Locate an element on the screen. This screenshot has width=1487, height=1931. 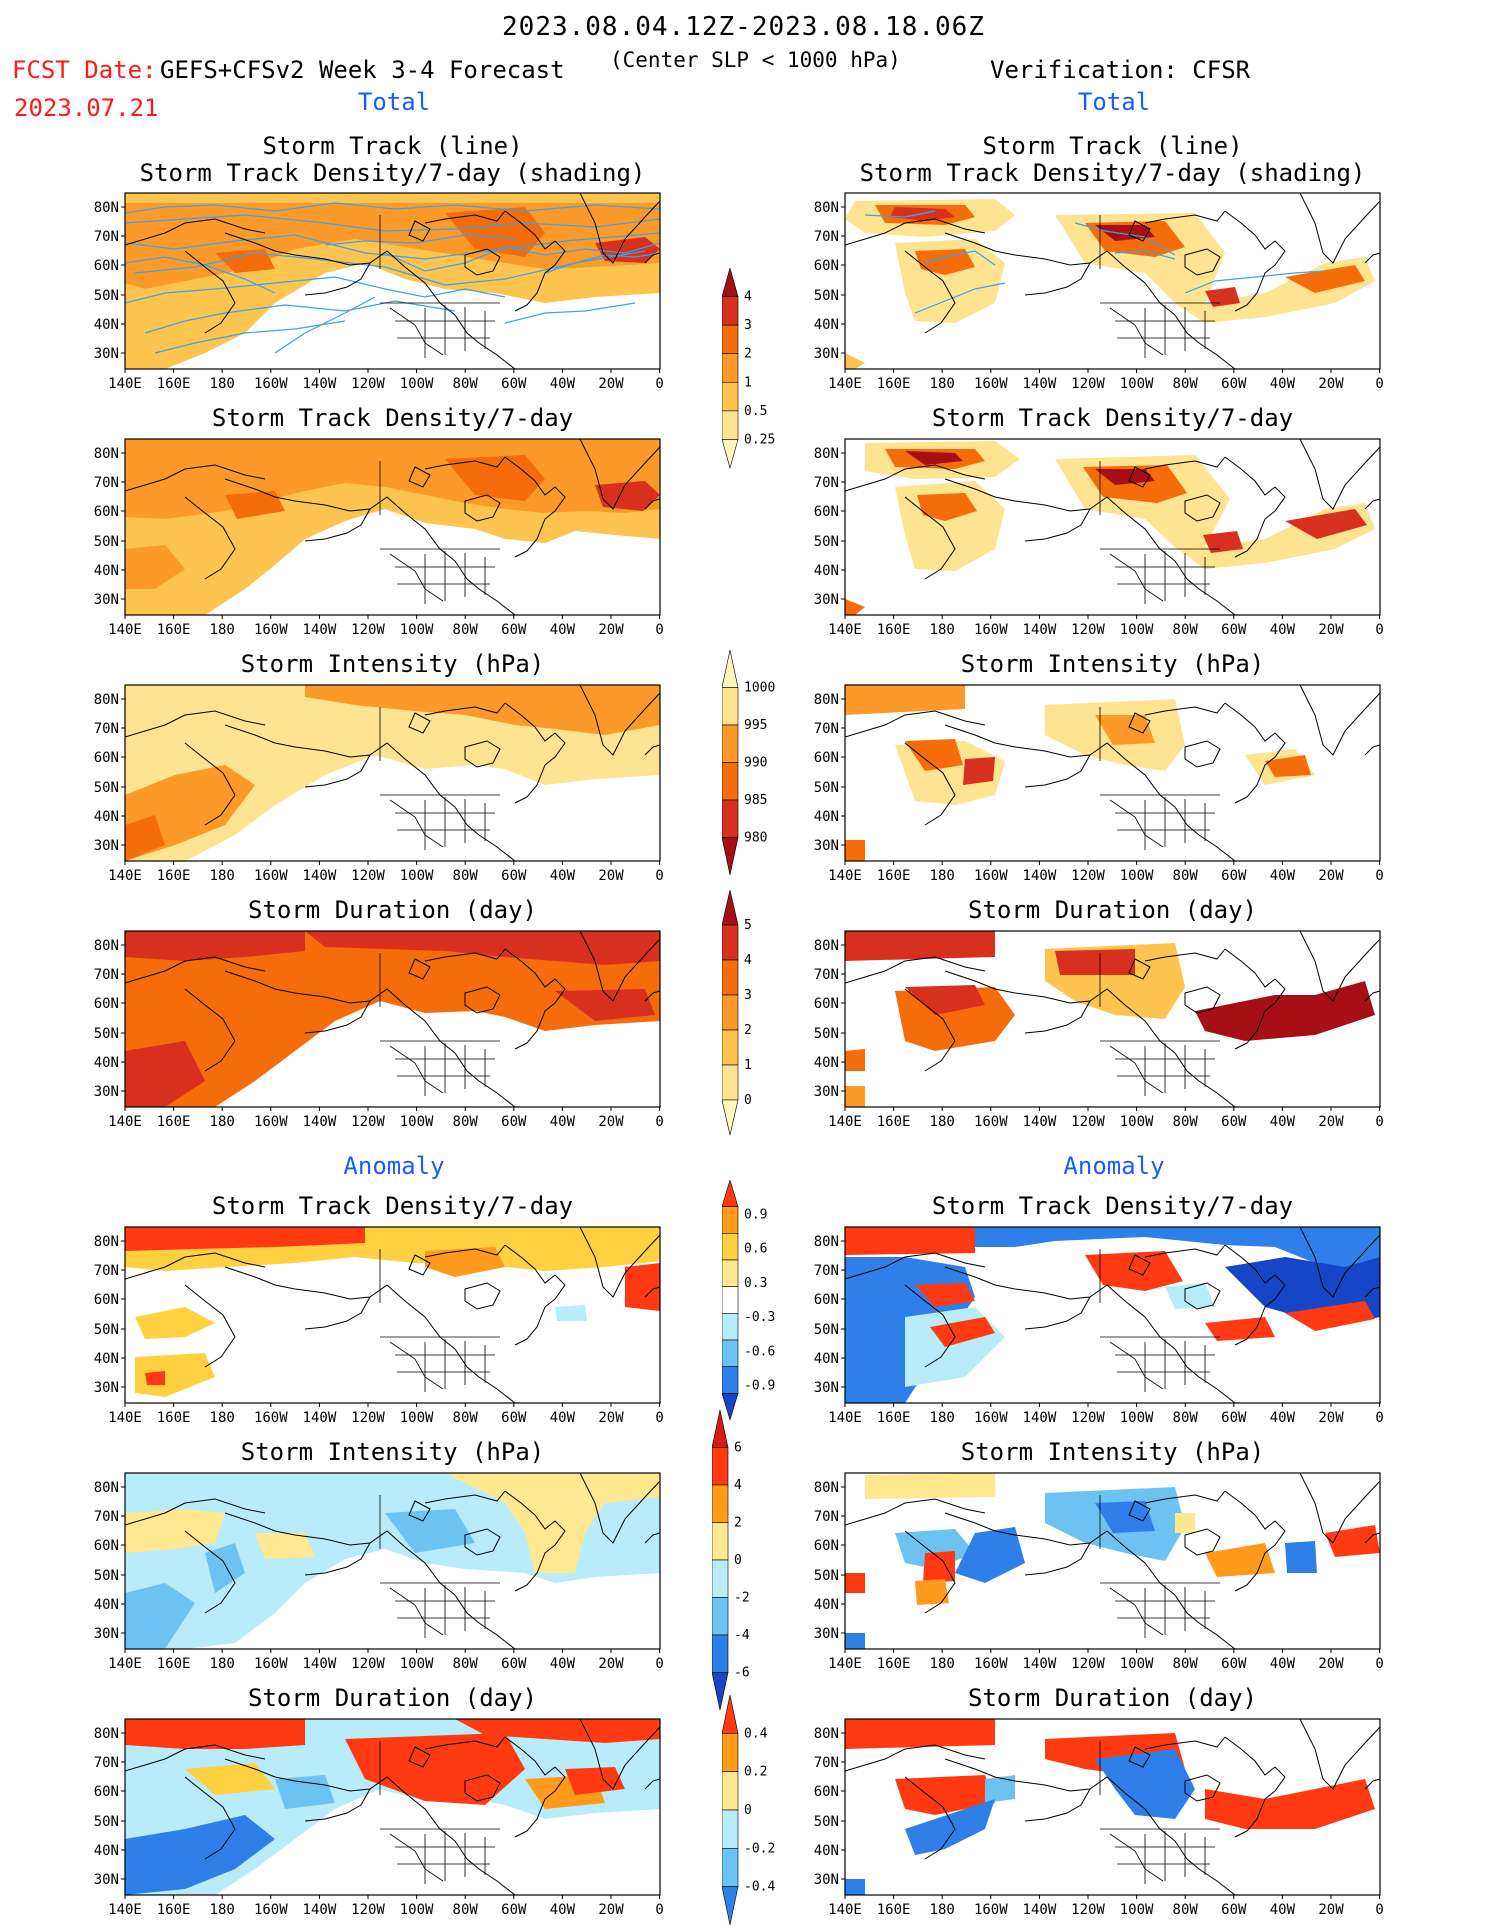
colorbar-svg: 4 3 2 1 0.5 0.25 is located at coordinates (748, 368).